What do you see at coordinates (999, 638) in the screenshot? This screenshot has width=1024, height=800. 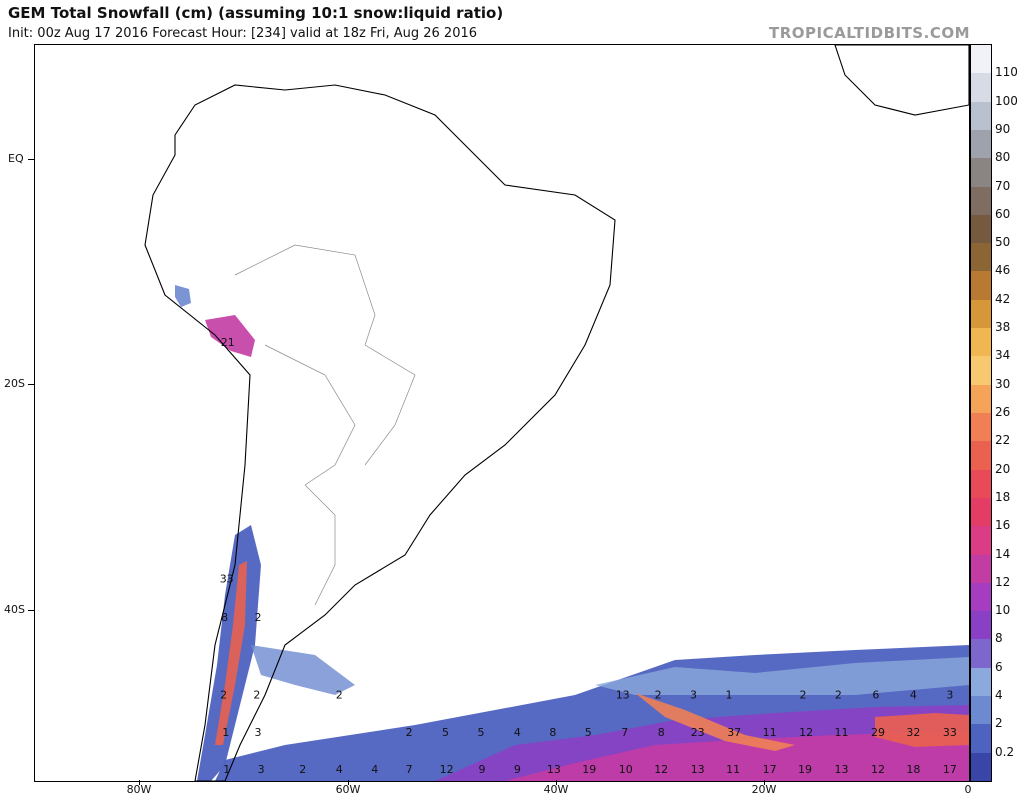 I see `colorbar-label: 8` at bounding box center [999, 638].